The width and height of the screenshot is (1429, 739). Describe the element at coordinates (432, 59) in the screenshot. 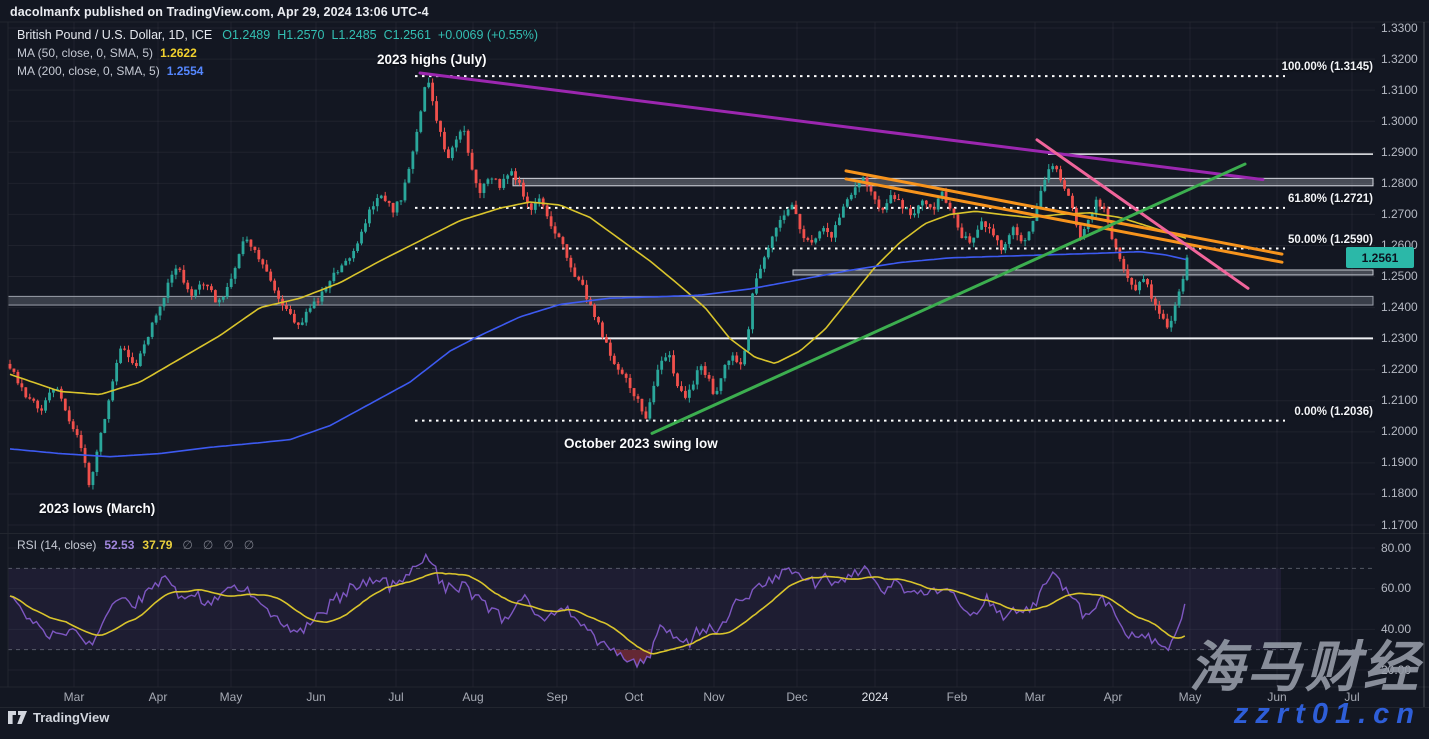

I see `annotation-2023-july-high: 2023 highs (July)` at that location.